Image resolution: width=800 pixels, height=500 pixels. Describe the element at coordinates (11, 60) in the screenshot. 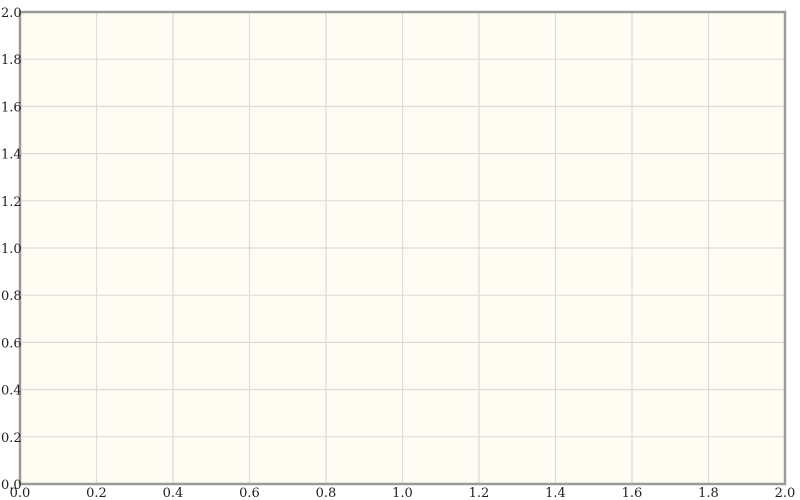

I see `y-tick-label: 1.8` at that location.